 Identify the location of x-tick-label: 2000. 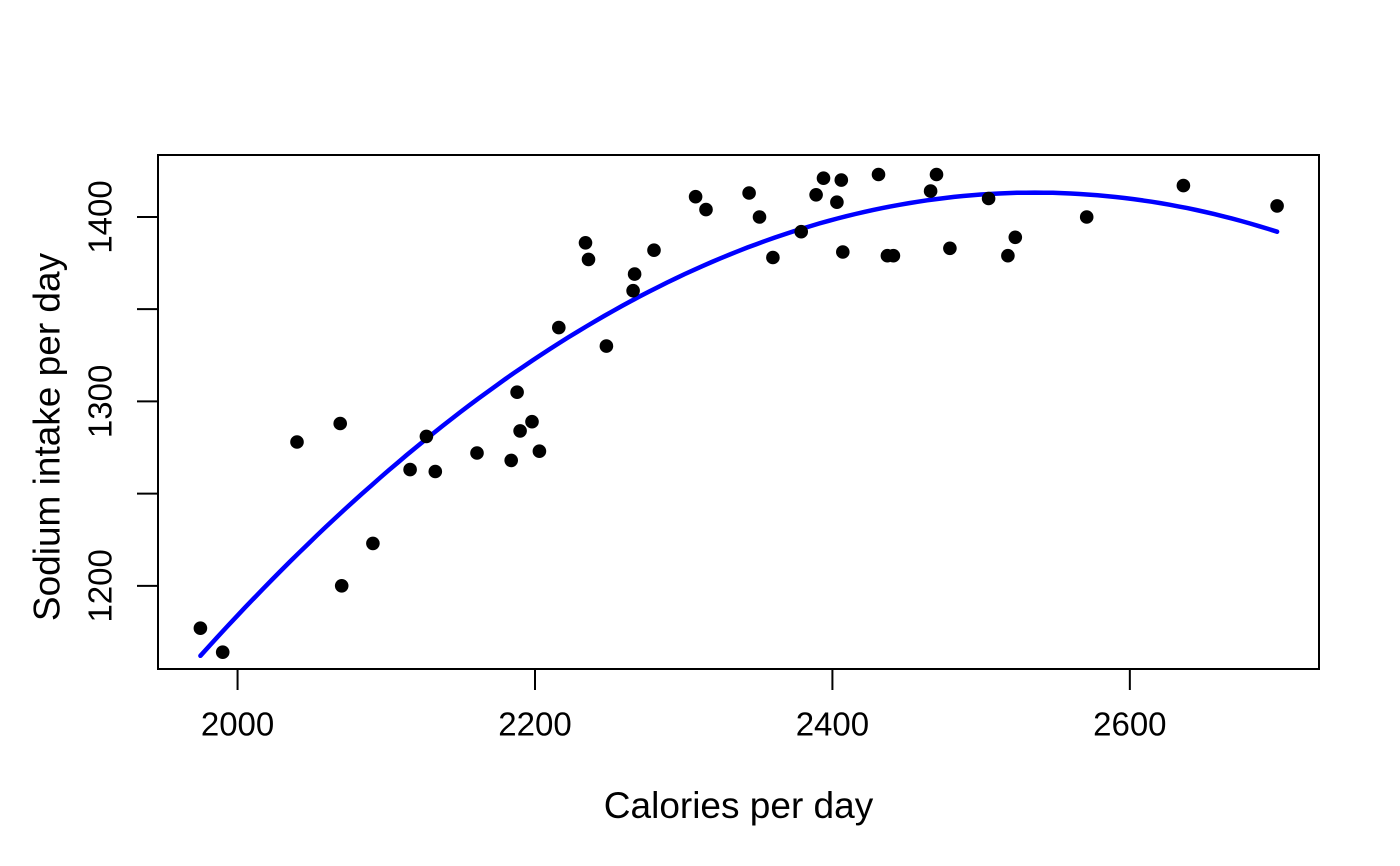
(237, 724).